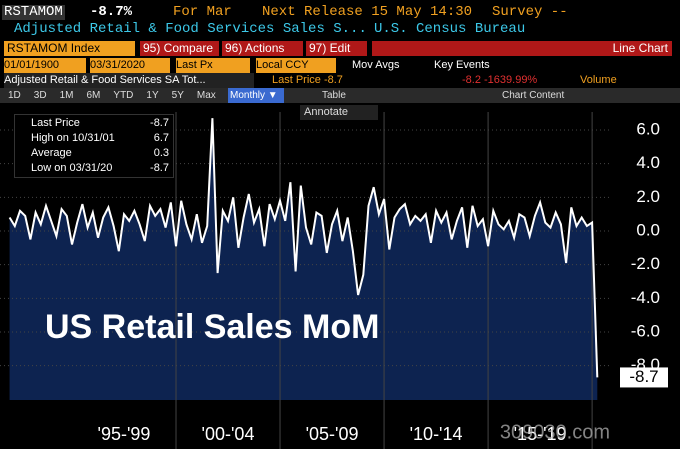 Image resolution: width=680 pixels, height=449 pixels. What do you see at coordinates (530, 12) in the screenshot?
I see `survey: Survey --` at bounding box center [530, 12].